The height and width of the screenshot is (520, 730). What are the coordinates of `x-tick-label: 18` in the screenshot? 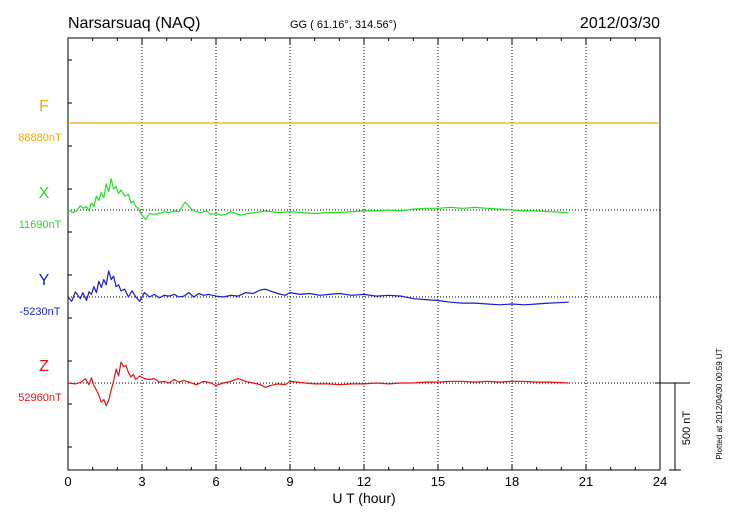 It's located at (512, 481).